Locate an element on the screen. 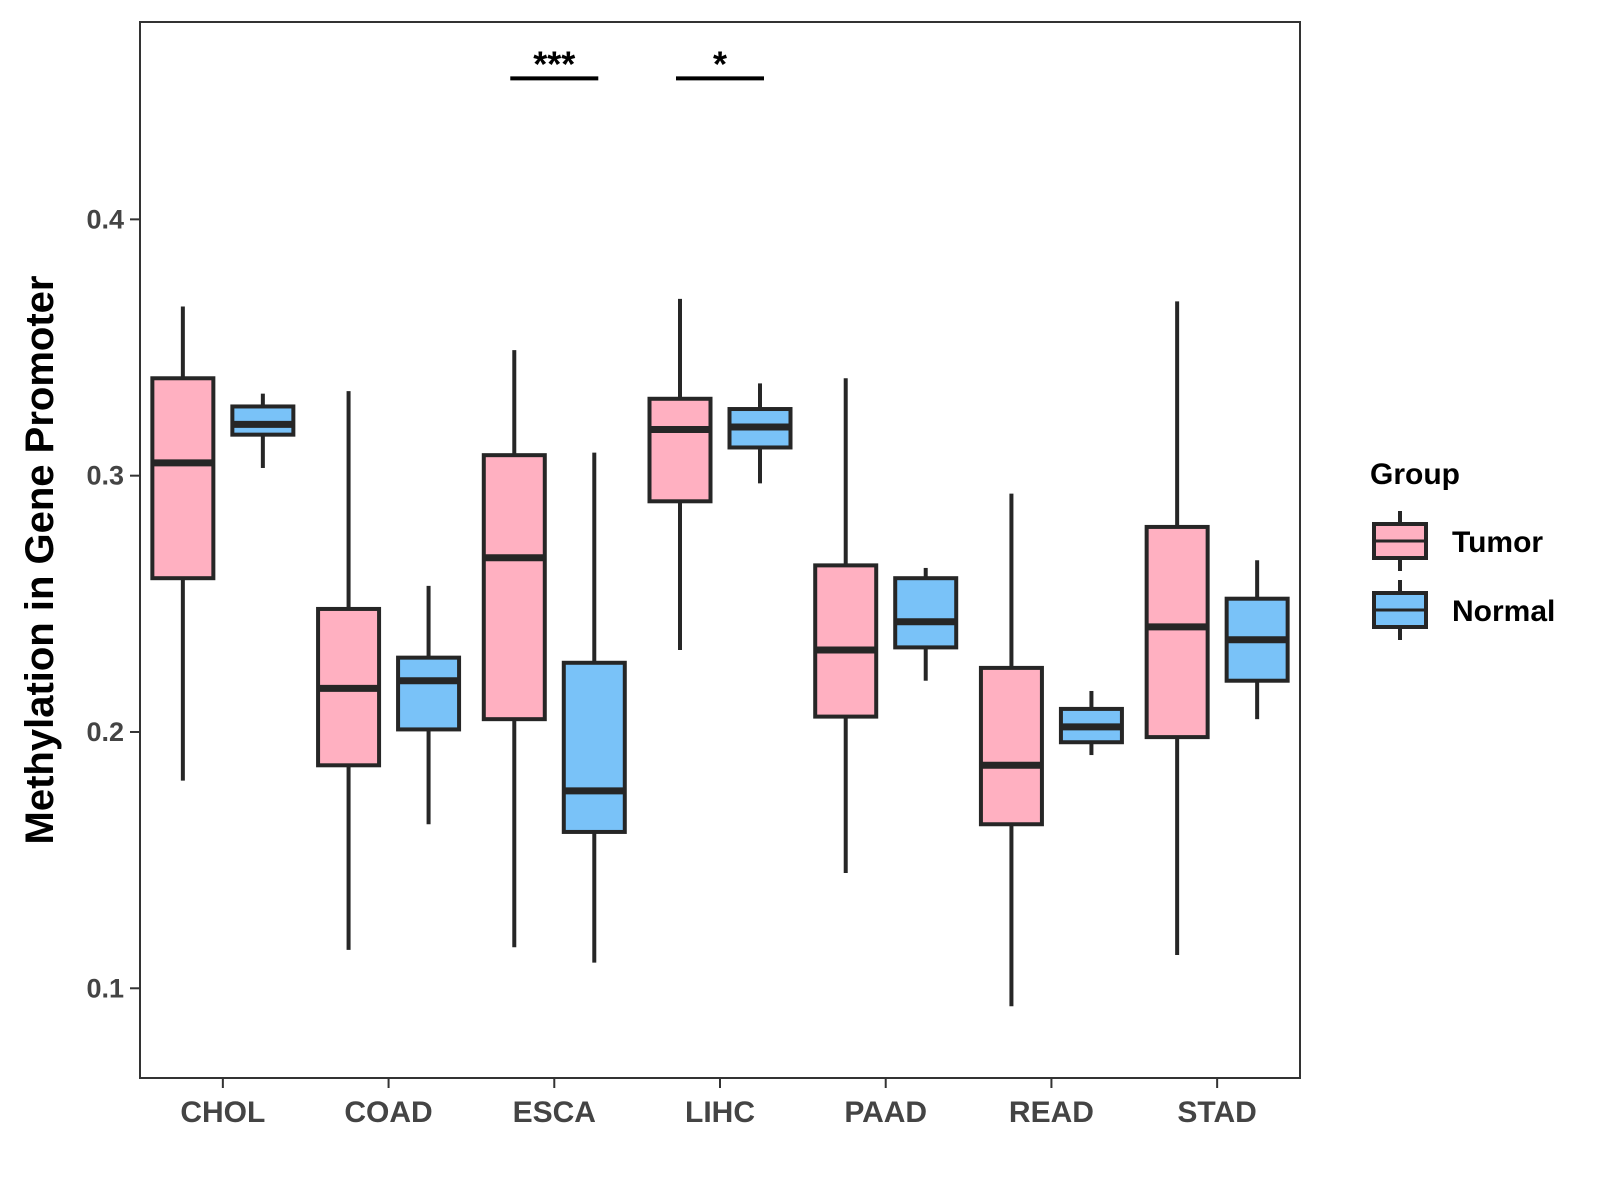 This screenshot has width=1600, height=1200. box-tumor-esca is located at coordinates (514, 649).